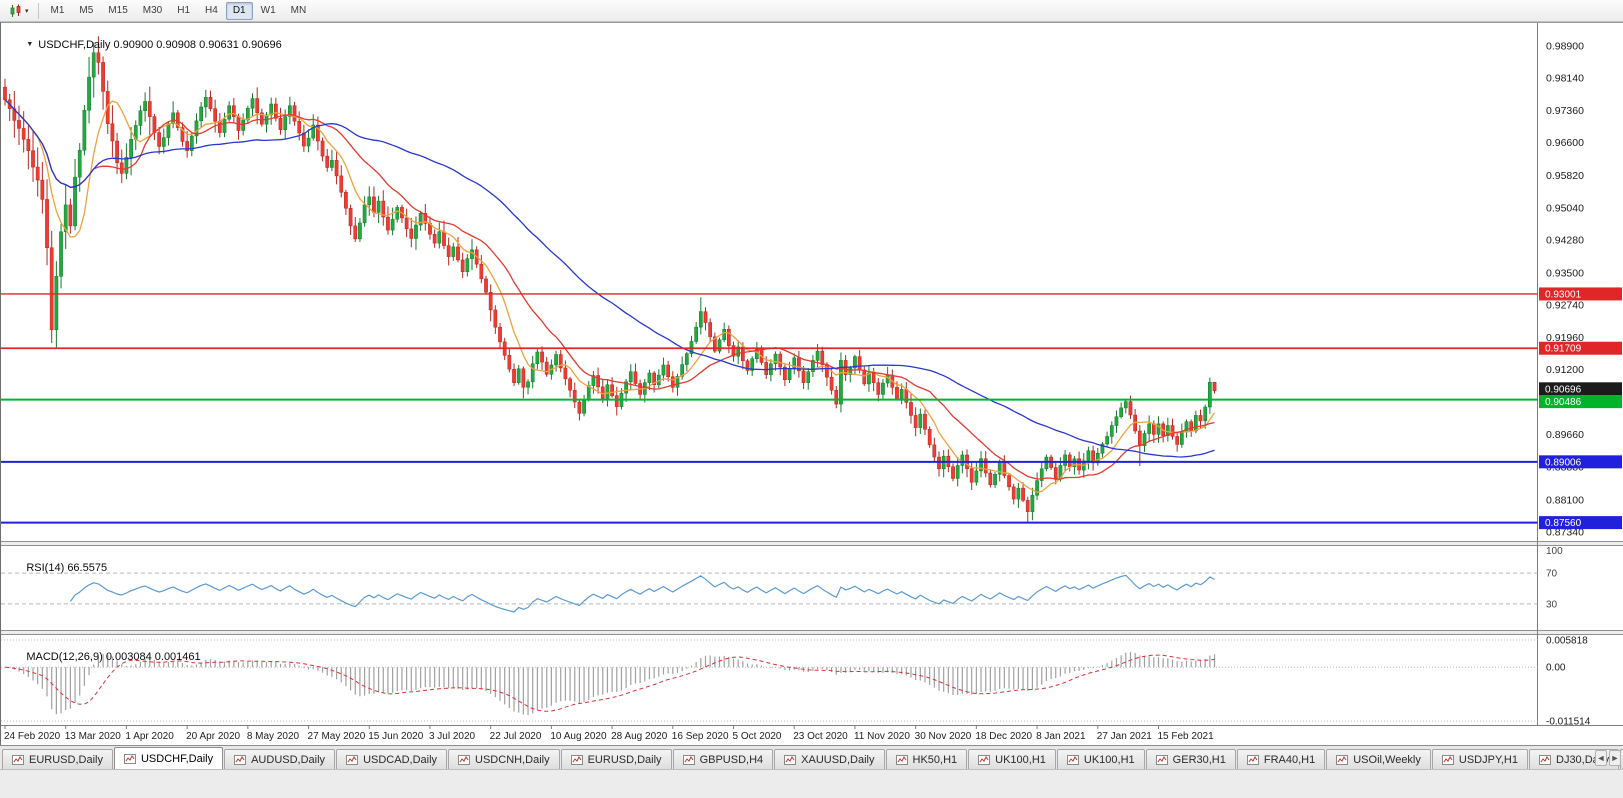 This screenshot has height=798, width=1623. I want to click on chart-tab-3-usdcad-daily: USDCAD,Daily, so click(392, 759).